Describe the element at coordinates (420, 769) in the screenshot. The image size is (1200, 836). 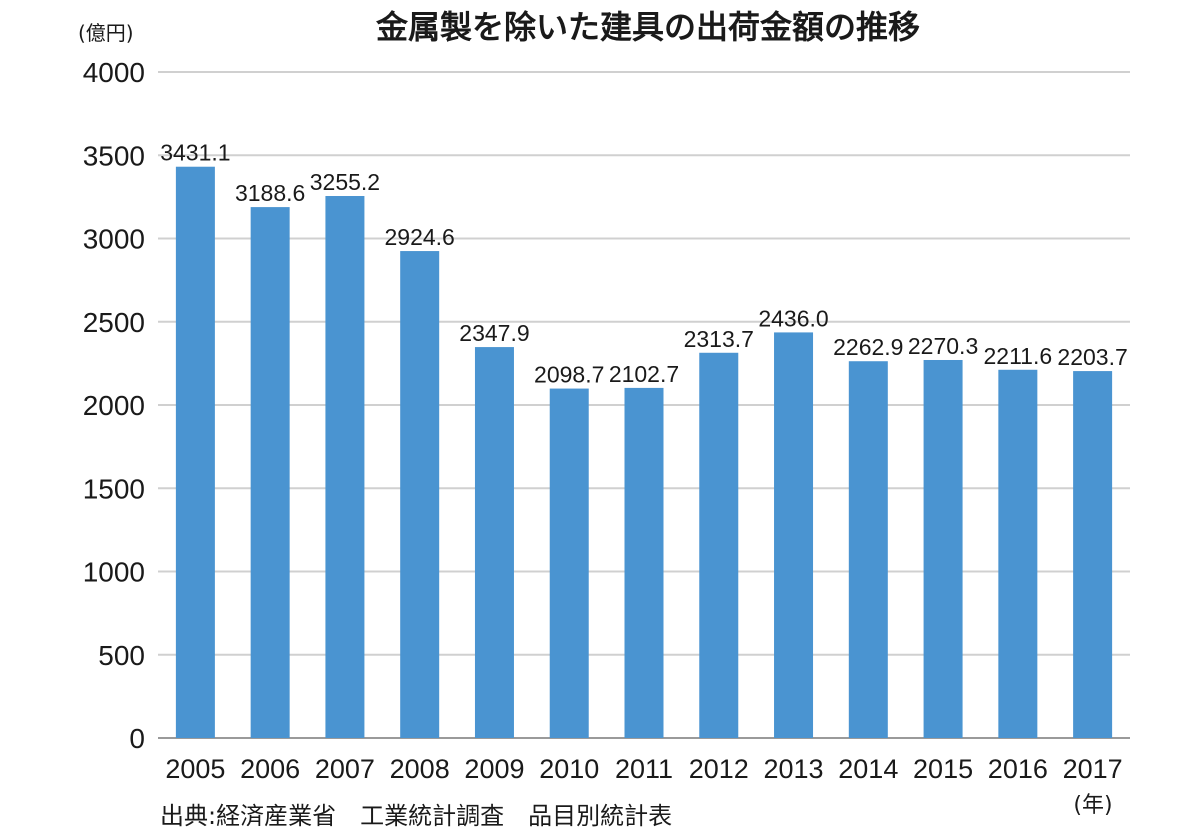
I see `x-tick-label-2008: 2008` at that location.